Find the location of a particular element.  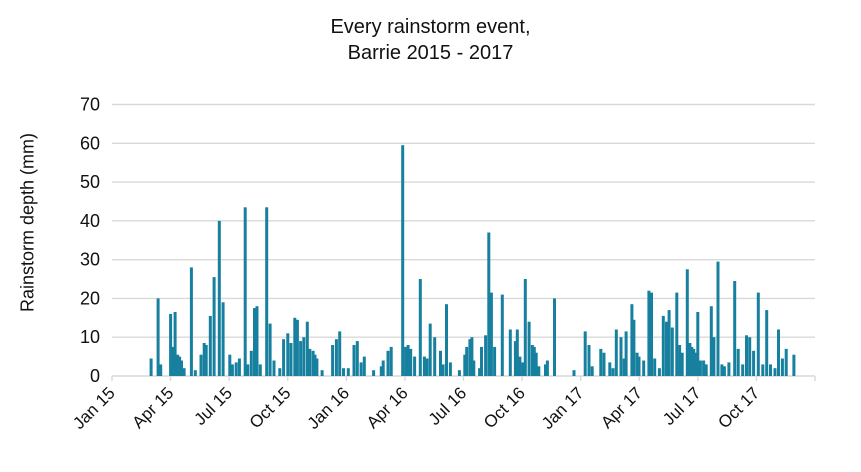

y-tick-label: 50 is located at coordinates (90, 182).